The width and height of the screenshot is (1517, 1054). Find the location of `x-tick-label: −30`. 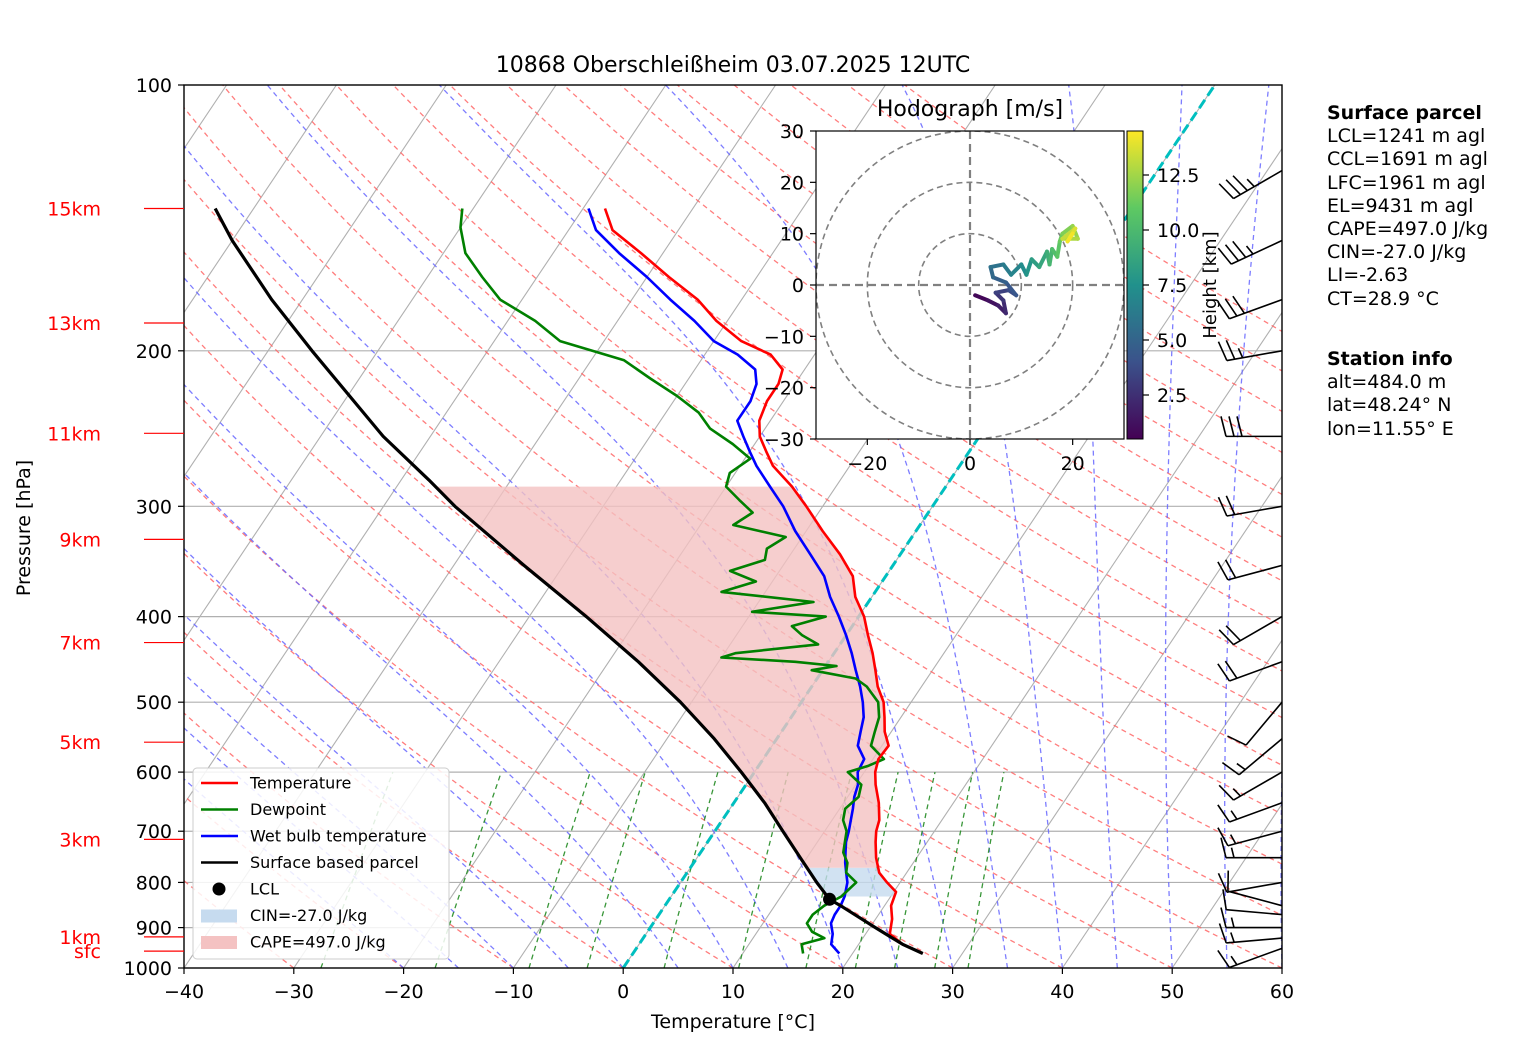

x-tick-label: −30 is located at coordinates (294, 992).